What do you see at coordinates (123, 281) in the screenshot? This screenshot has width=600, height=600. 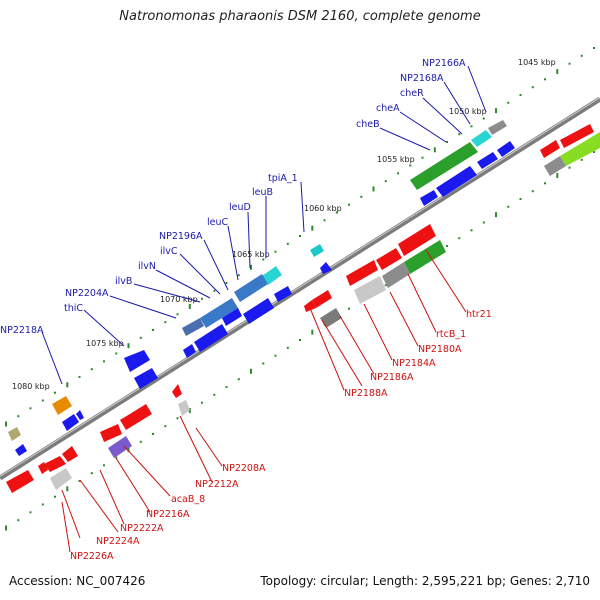 I see `gene-label: ilvB` at bounding box center [123, 281].